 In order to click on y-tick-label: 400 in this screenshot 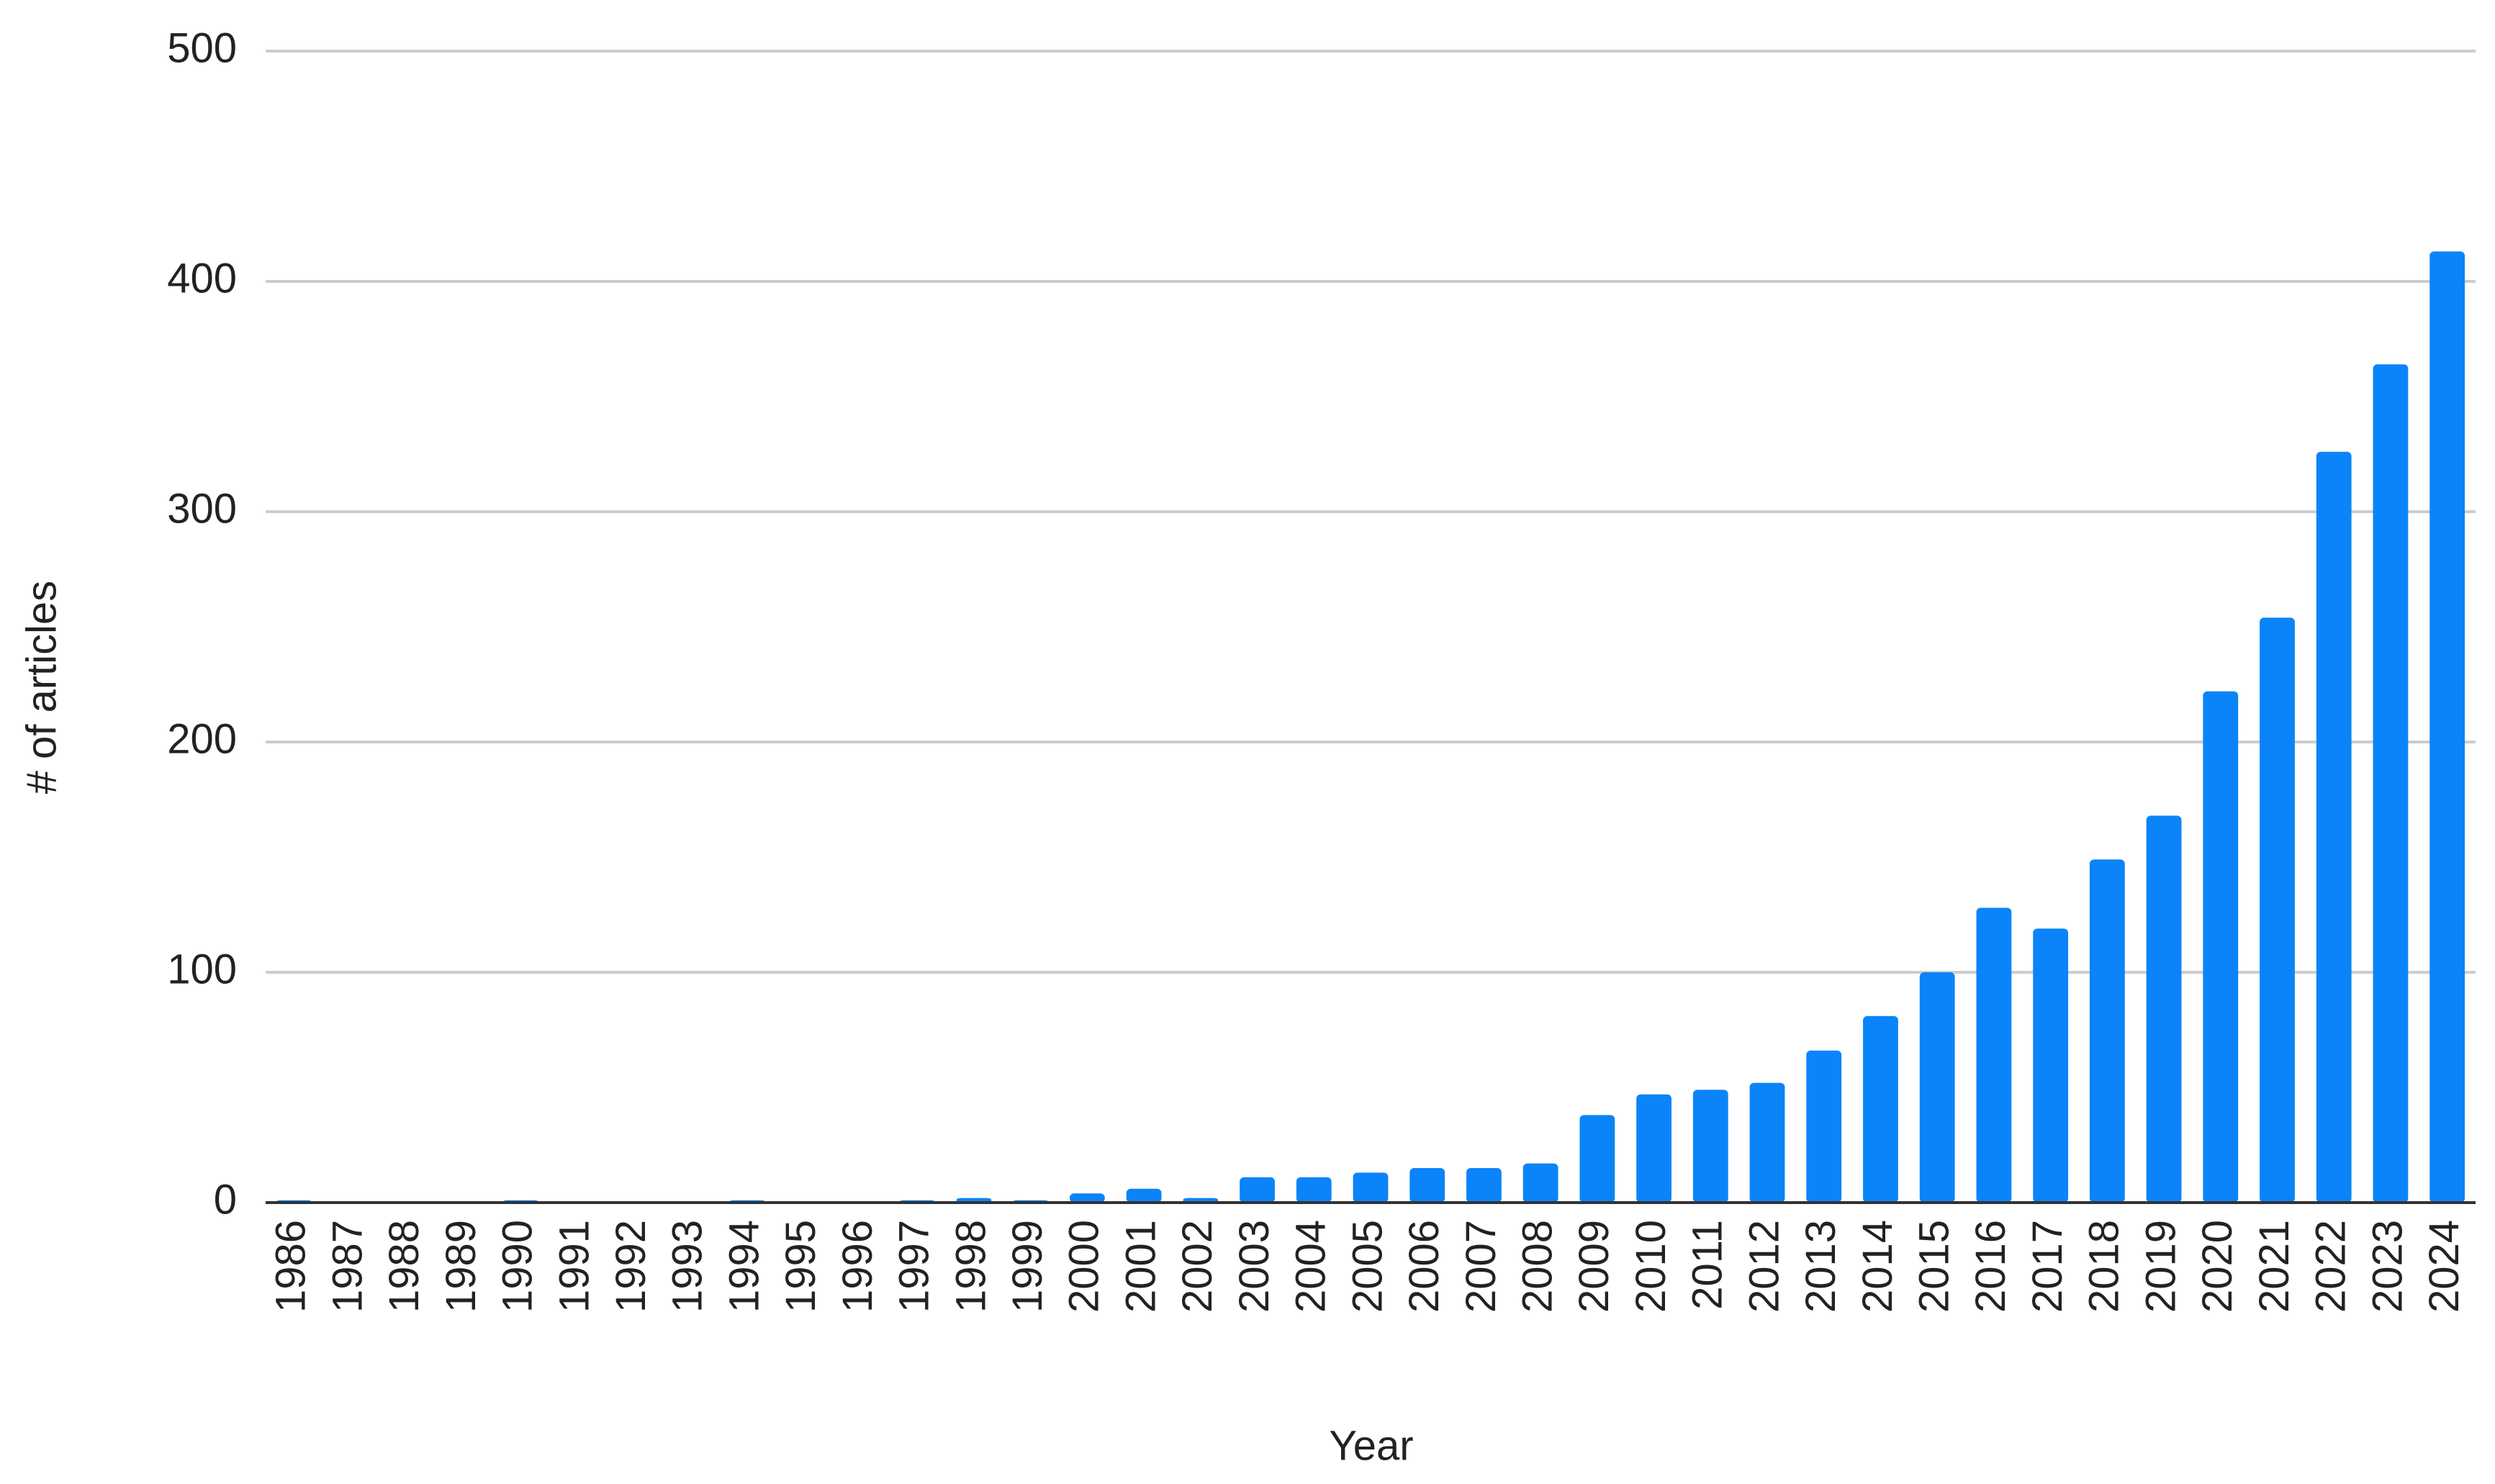, I will do `click(202, 278)`.